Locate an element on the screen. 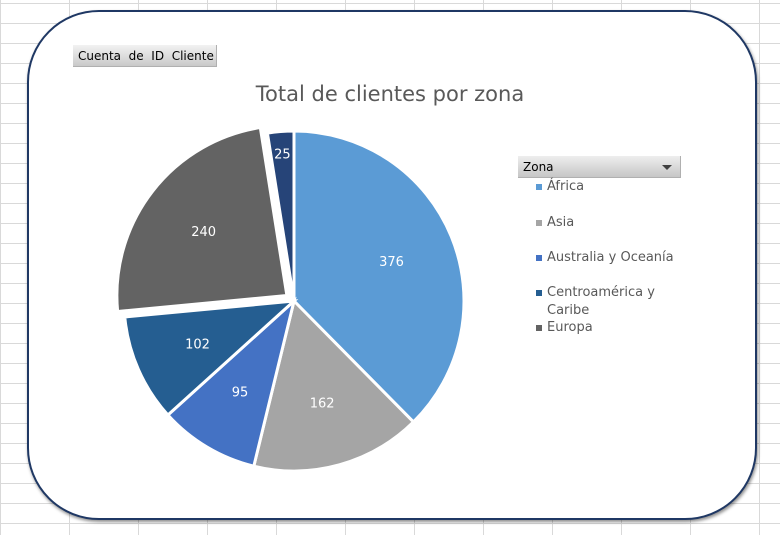 The image size is (780, 535). legend-label: Australia y Oceanía is located at coordinates (610, 257).